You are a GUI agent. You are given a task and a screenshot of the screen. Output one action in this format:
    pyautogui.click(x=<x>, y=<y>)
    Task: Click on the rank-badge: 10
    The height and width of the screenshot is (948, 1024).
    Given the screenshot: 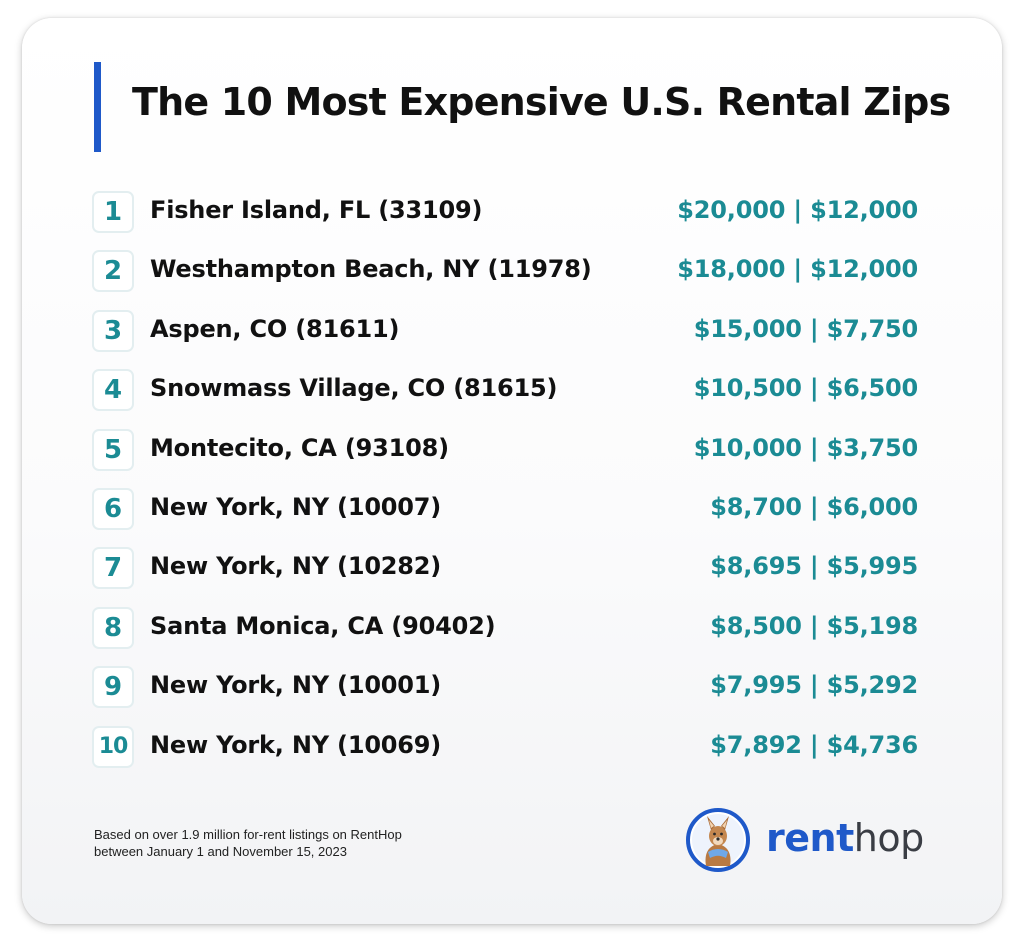 What is the action you would take?
    pyautogui.click(x=113, y=746)
    